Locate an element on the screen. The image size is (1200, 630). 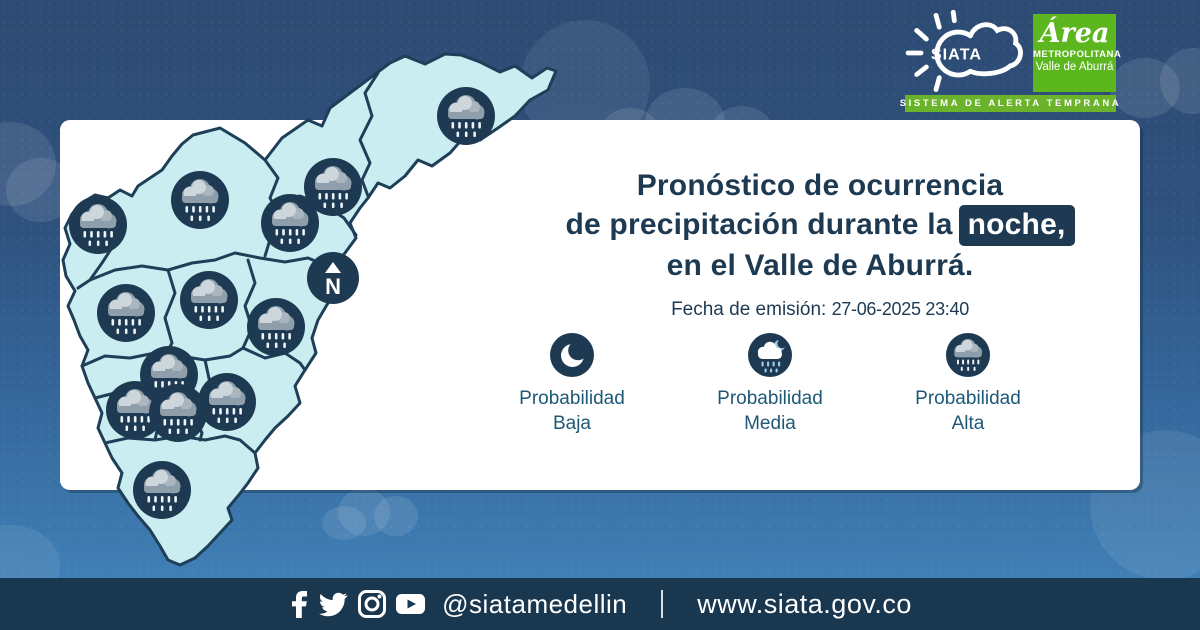
area-metropolitana-logo: Área METROPOLITANA Valle de Aburrá is located at coordinates (1077, 53).